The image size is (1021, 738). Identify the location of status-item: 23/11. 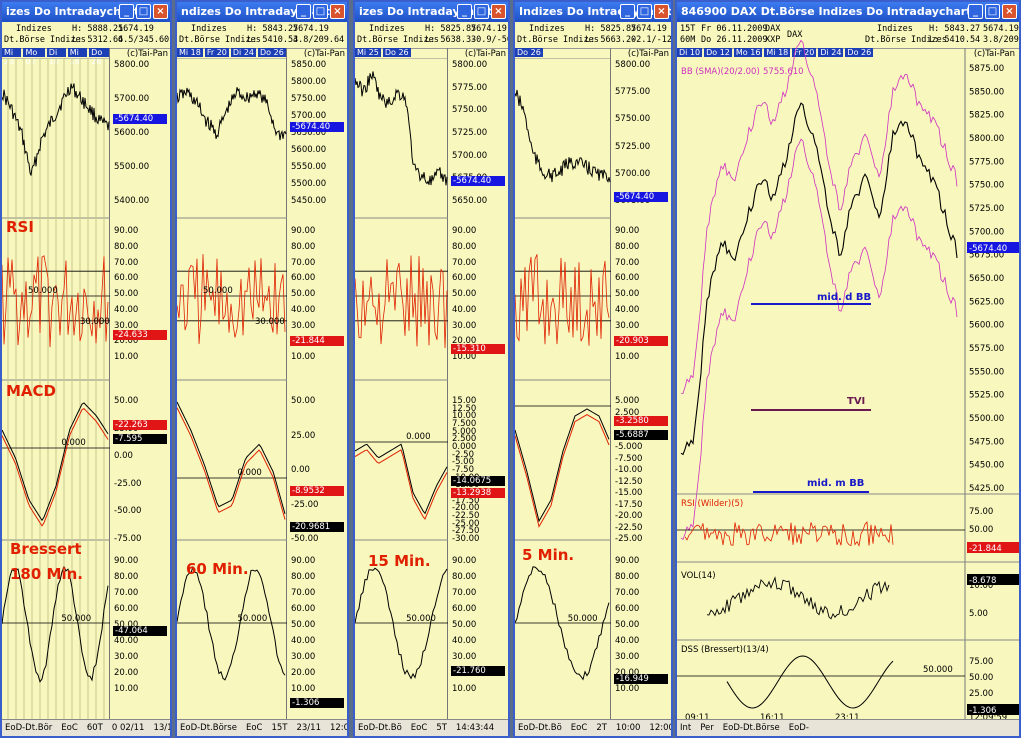
(308, 728).